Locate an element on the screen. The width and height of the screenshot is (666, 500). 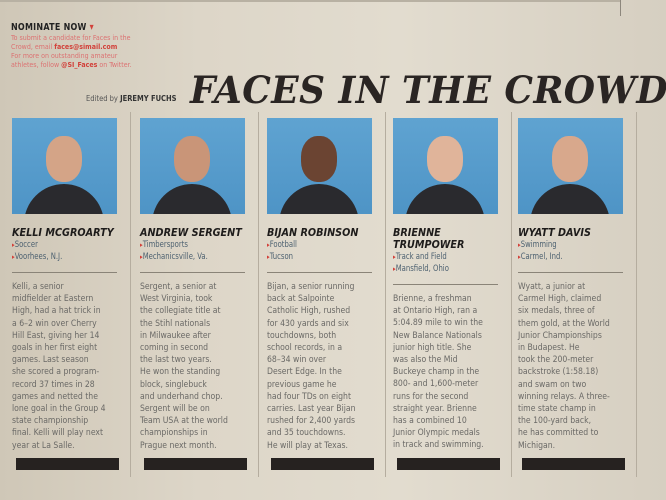
email-link: faces@simail.com is located at coordinates (86, 47).